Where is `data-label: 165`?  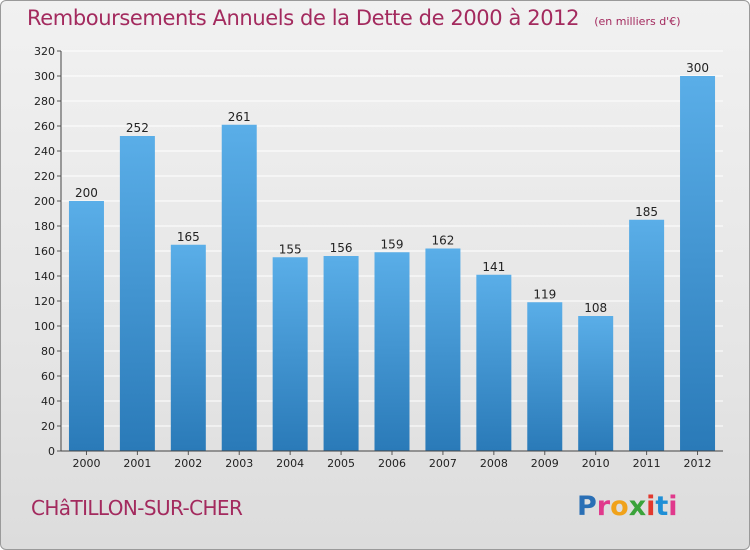
data-label: 165 is located at coordinates (188, 237).